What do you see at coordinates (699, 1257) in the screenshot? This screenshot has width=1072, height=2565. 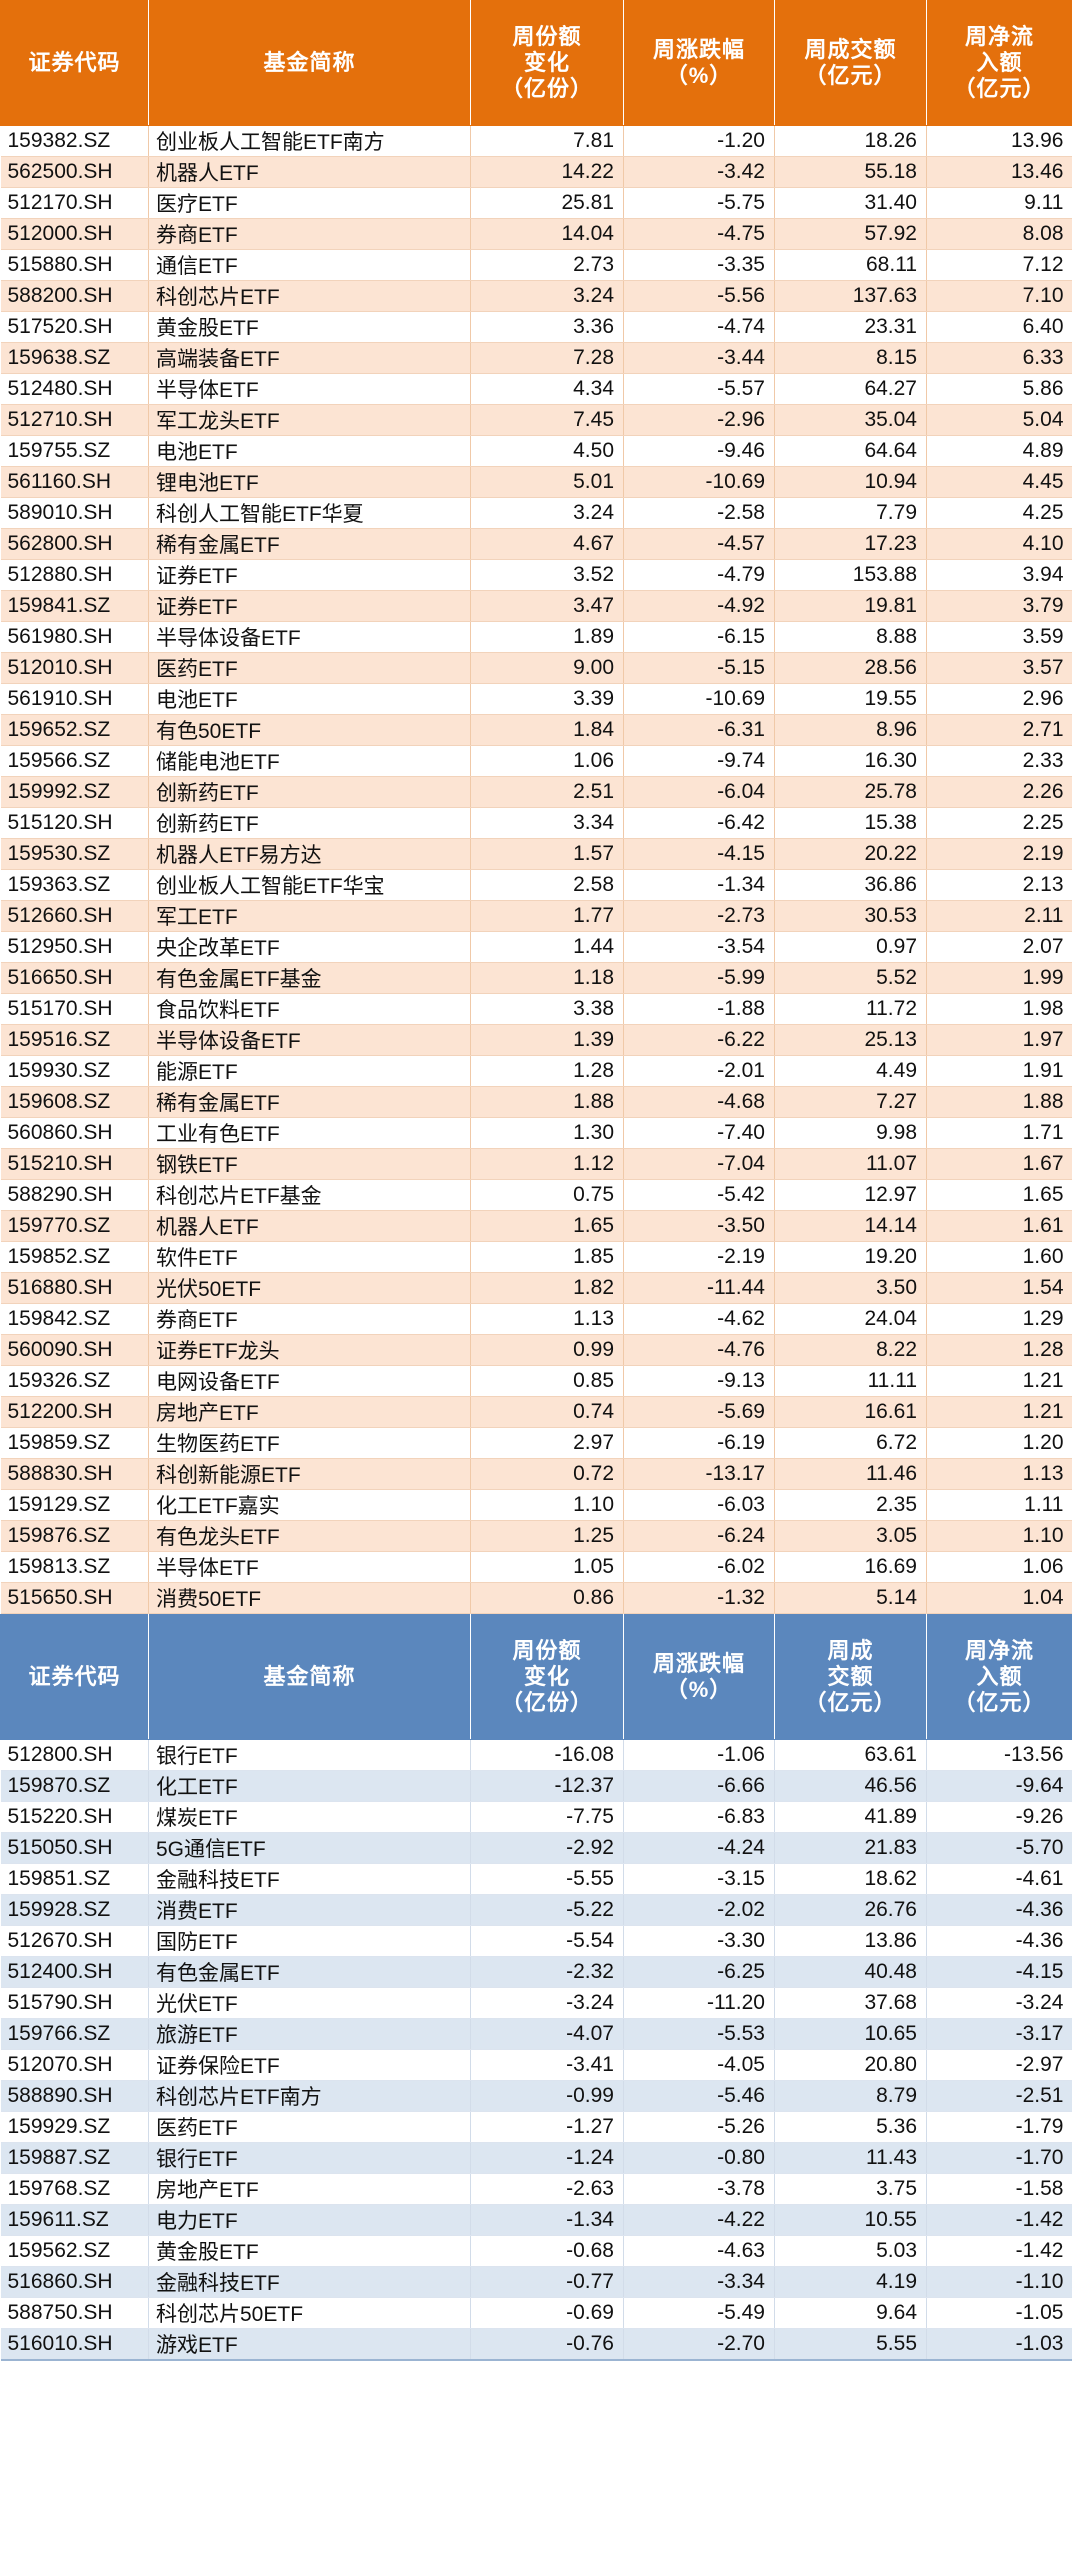 I see `cell-week-change: -2.19` at bounding box center [699, 1257].